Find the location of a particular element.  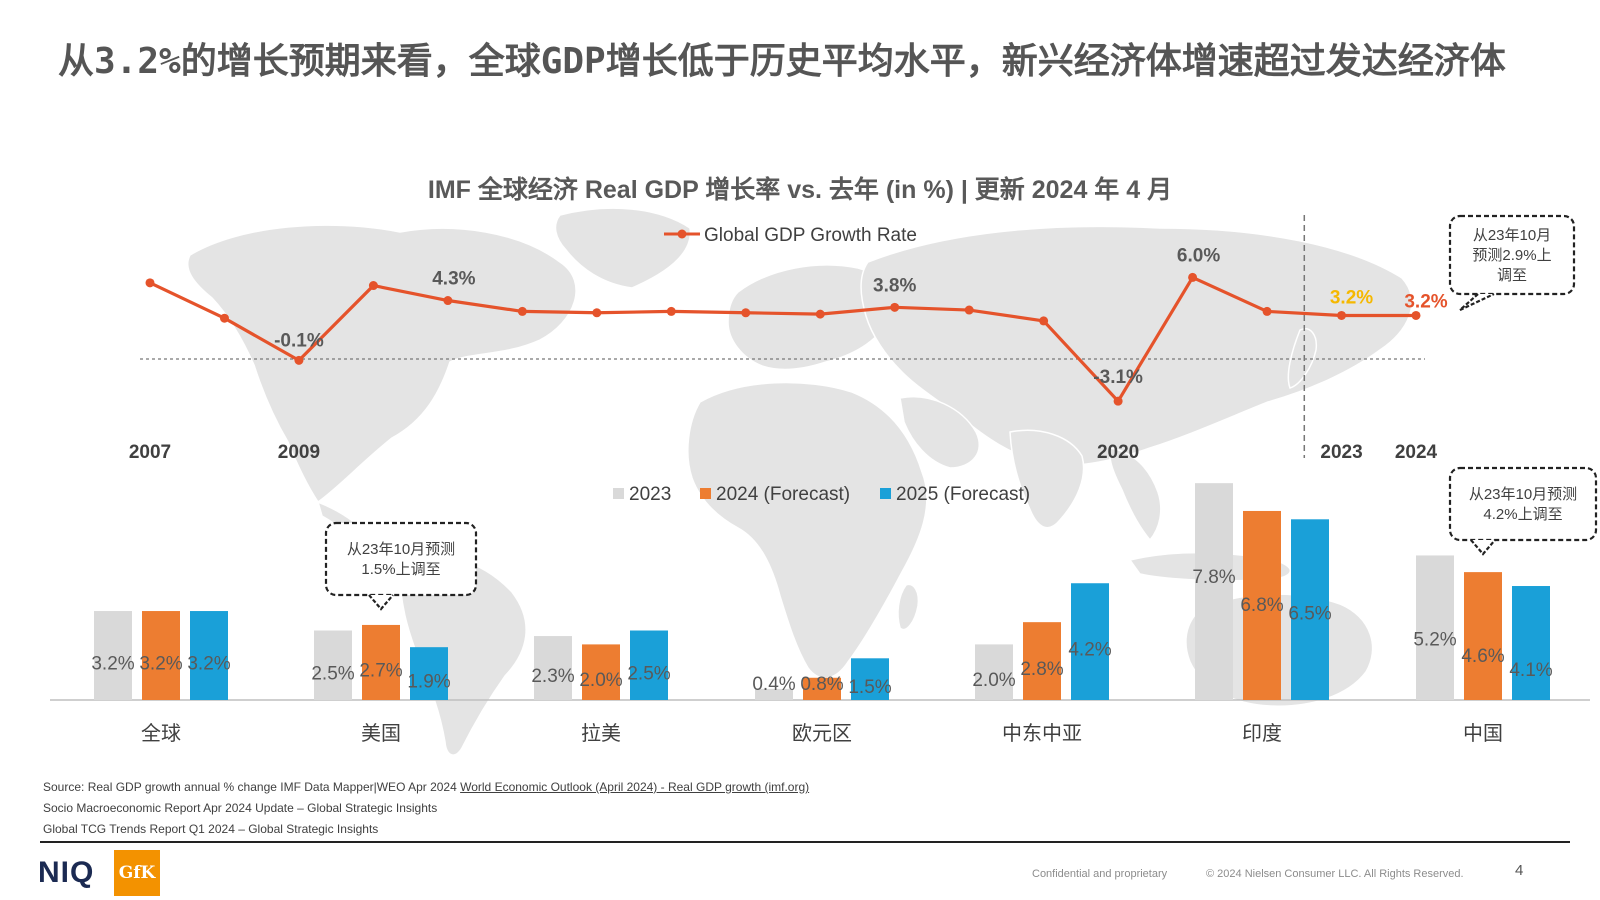

bar-value-label-6-1: 7.8% is located at coordinates (1213, 577).